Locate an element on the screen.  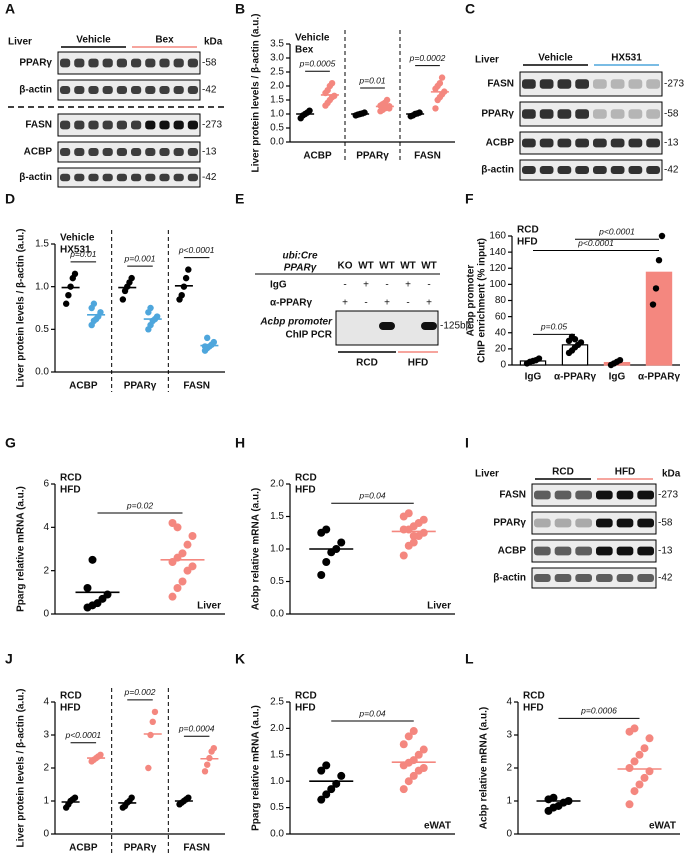
size-label: -13 is located at coordinates (671, 143).